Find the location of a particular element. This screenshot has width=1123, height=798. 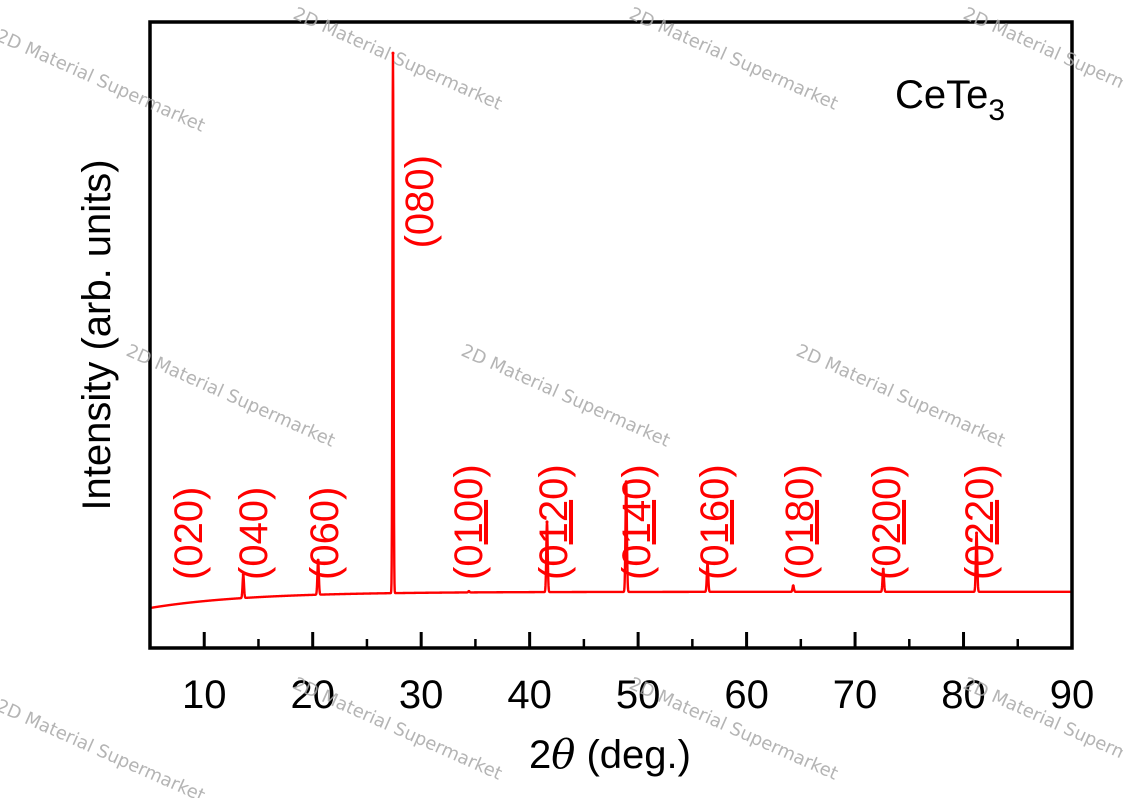

peak-label: (0200) is located at coordinates (887, 522).